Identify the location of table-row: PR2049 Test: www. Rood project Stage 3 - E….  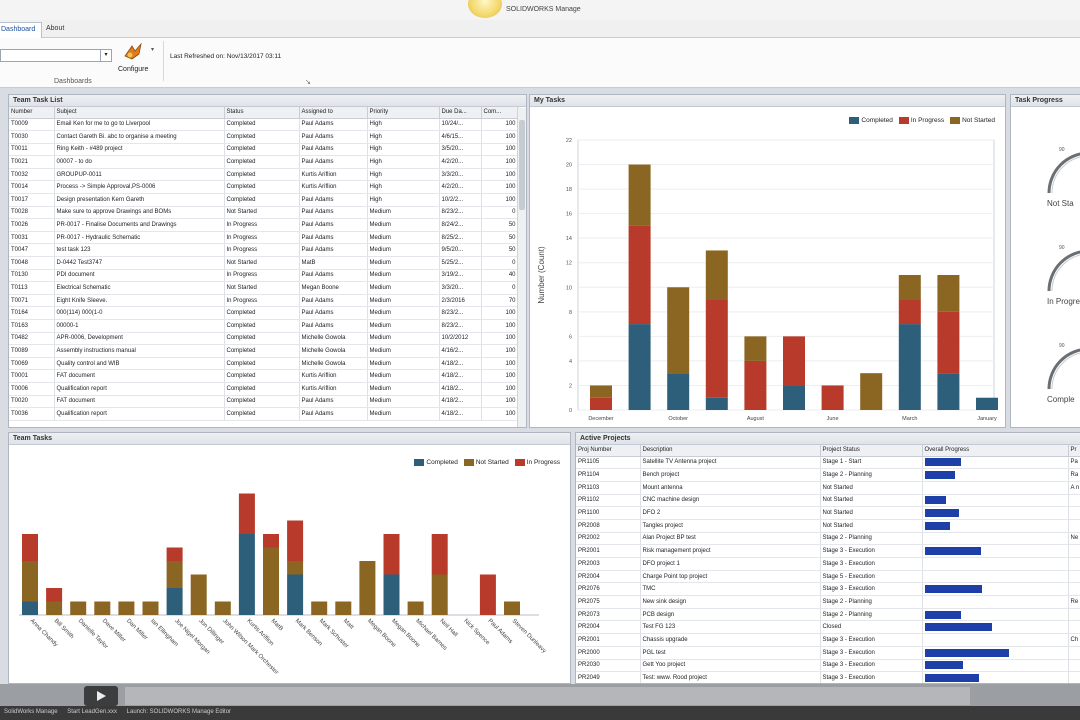
(828, 677).